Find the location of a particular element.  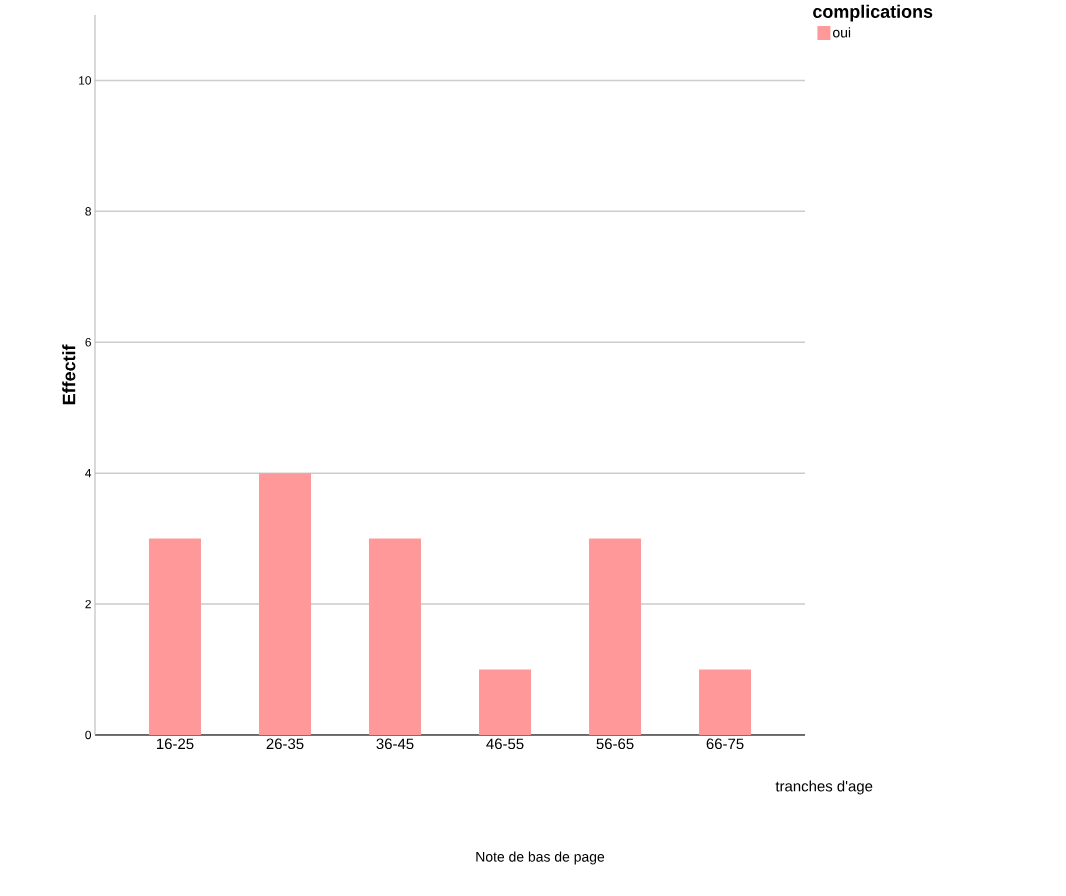

legend-label: oui is located at coordinates (842, 32).